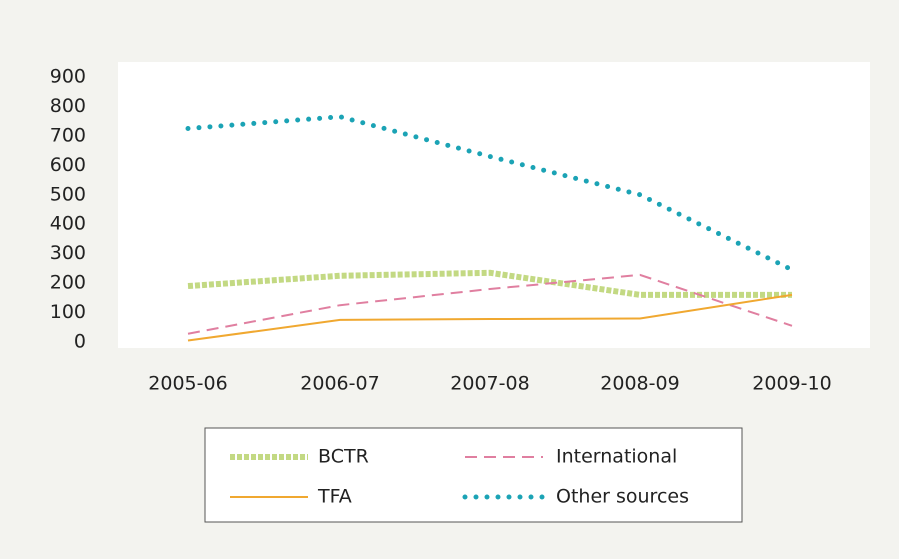 The image size is (899, 559). Describe the element at coordinates (68, 224) in the screenshot. I see `y-tick-label: 400` at that location.